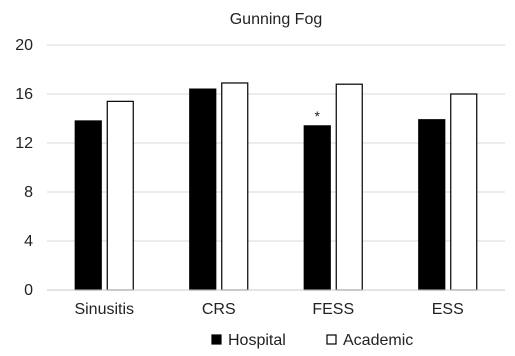 The width and height of the screenshot is (515, 356). I want to click on x-tick-label: FESS, so click(333, 309).